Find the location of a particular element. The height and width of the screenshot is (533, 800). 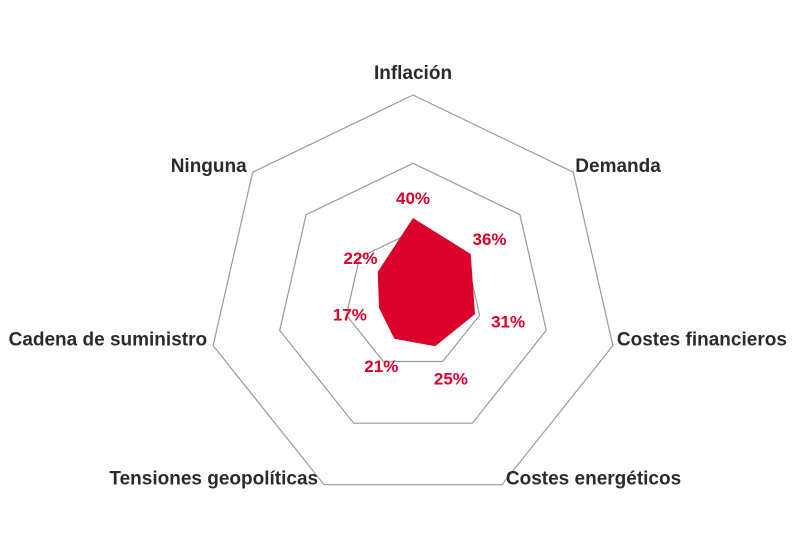

value-label: 22% is located at coordinates (360, 258).